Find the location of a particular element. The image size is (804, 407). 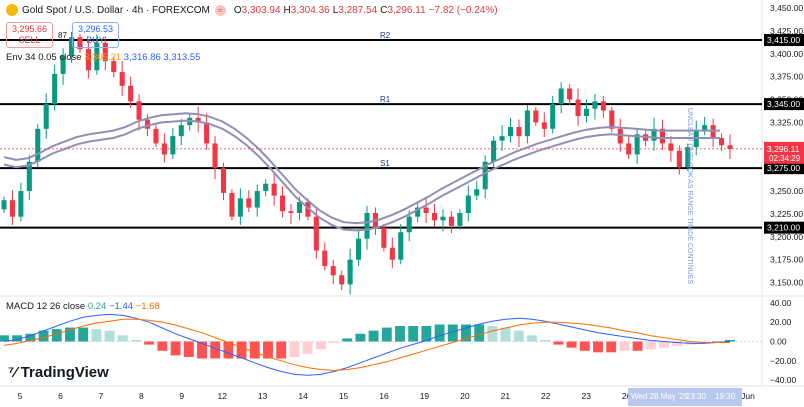

macd-legend-v1: 0.24 is located at coordinates (97, 306).